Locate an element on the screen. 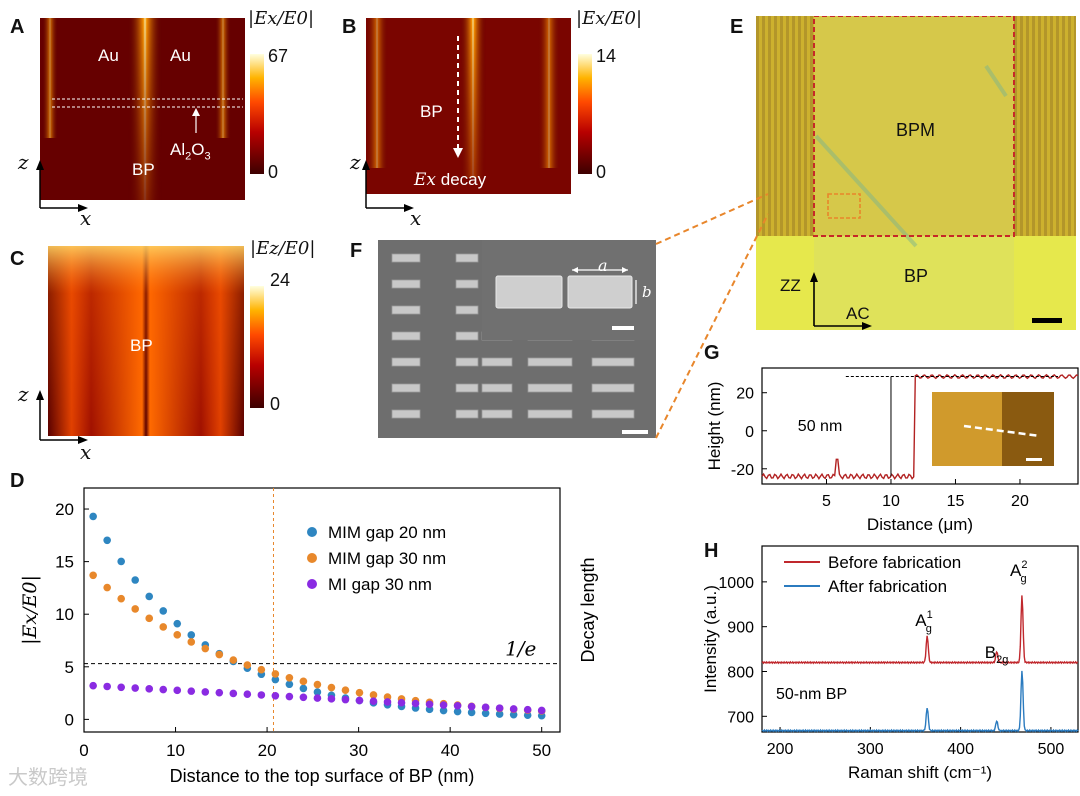  legend-label-1: After fabrication is located at coordinates (887, 586).